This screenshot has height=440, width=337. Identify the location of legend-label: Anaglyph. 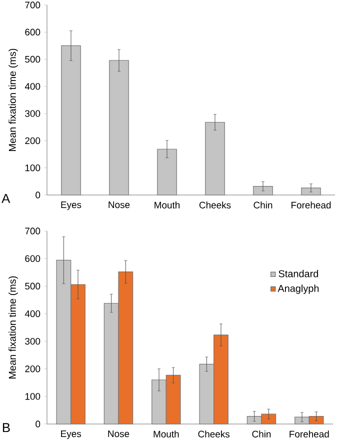
(298, 289).